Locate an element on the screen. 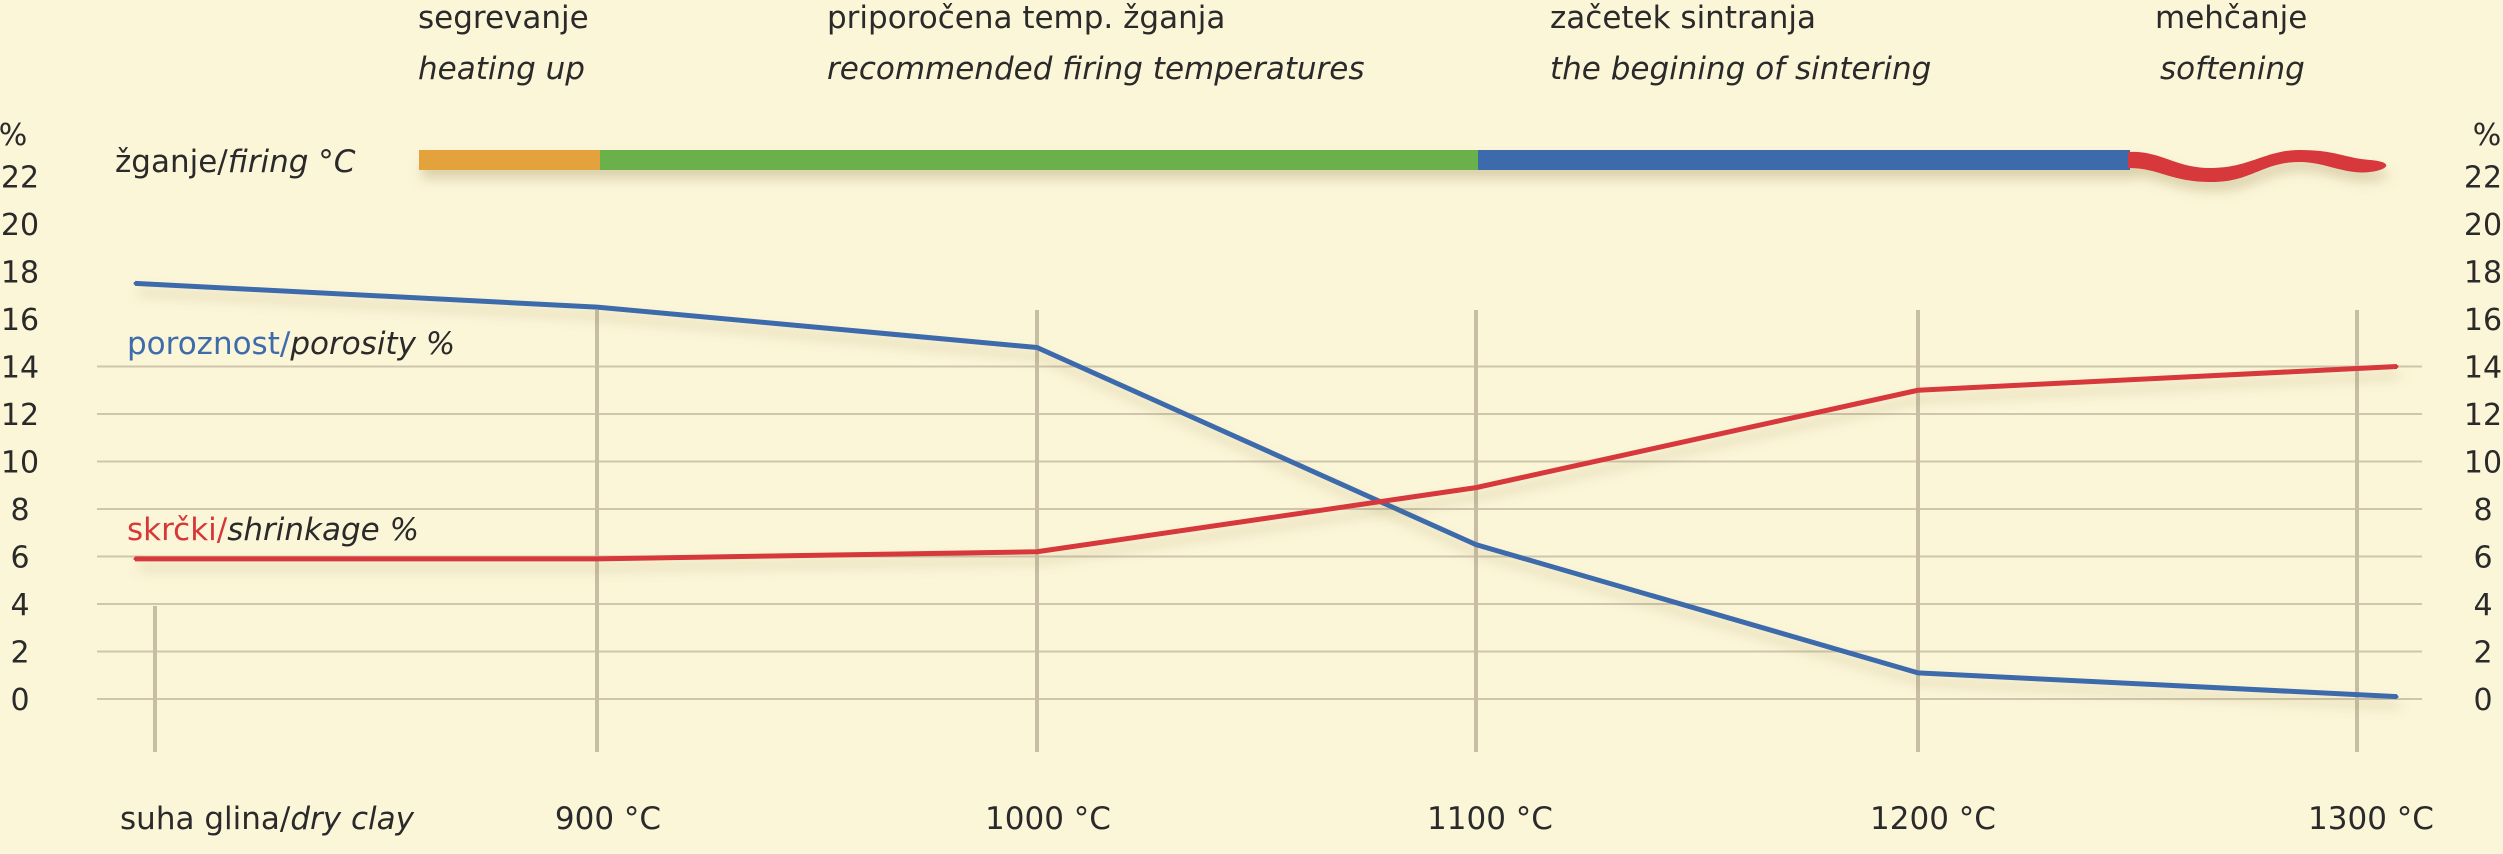 Image resolution: width=2503 pixels, height=854 pixels. y-tick-right: 18 is located at coordinates (2483, 273).